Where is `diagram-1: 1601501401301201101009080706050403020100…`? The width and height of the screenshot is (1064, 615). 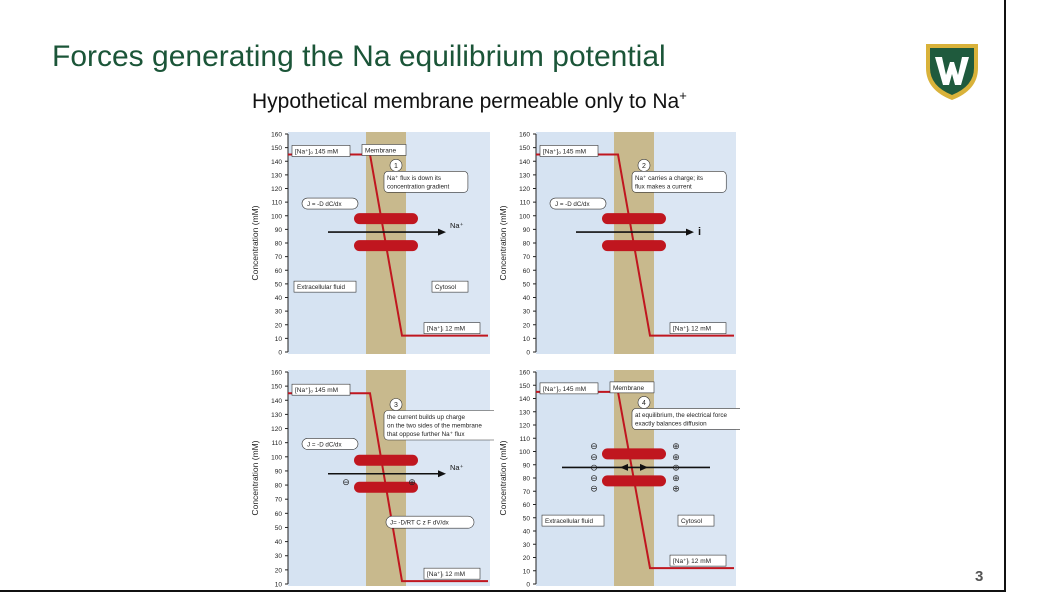 diagram-1: 1601501401301201101009080706050403020100… is located at coordinates (370, 244).